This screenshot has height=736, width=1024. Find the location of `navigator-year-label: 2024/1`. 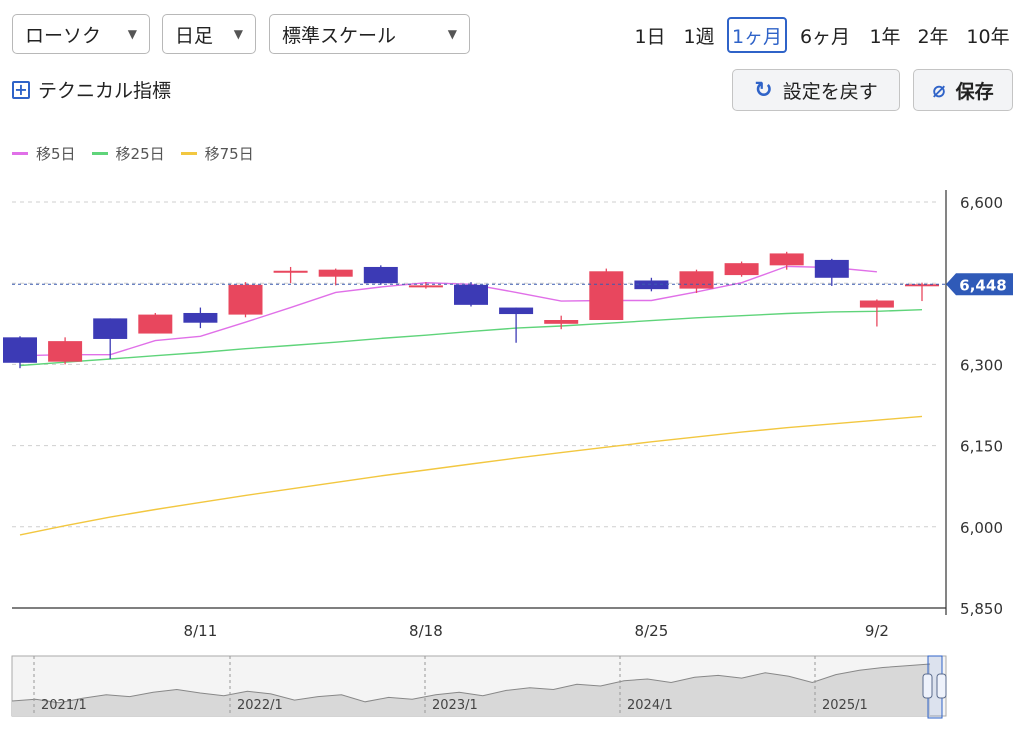

navigator-year-label: 2024/1 is located at coordinates (650, 705).